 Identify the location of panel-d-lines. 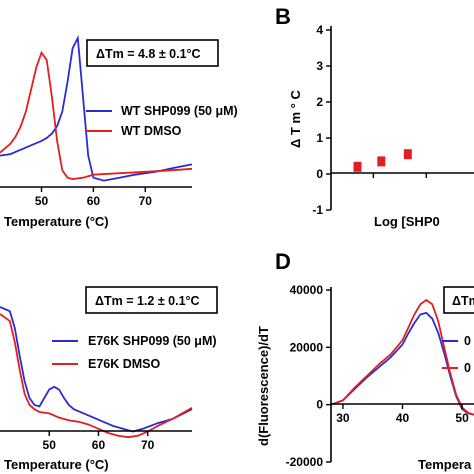
(402, 357).